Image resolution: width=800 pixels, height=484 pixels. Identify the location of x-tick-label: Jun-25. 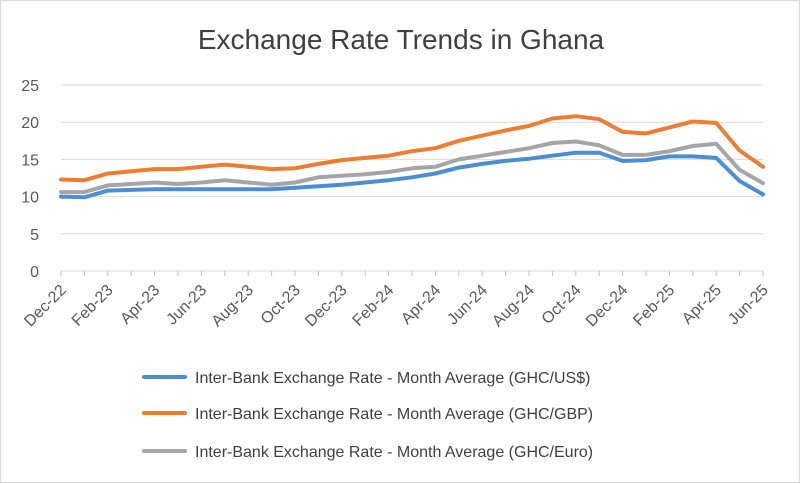
(748, 305).